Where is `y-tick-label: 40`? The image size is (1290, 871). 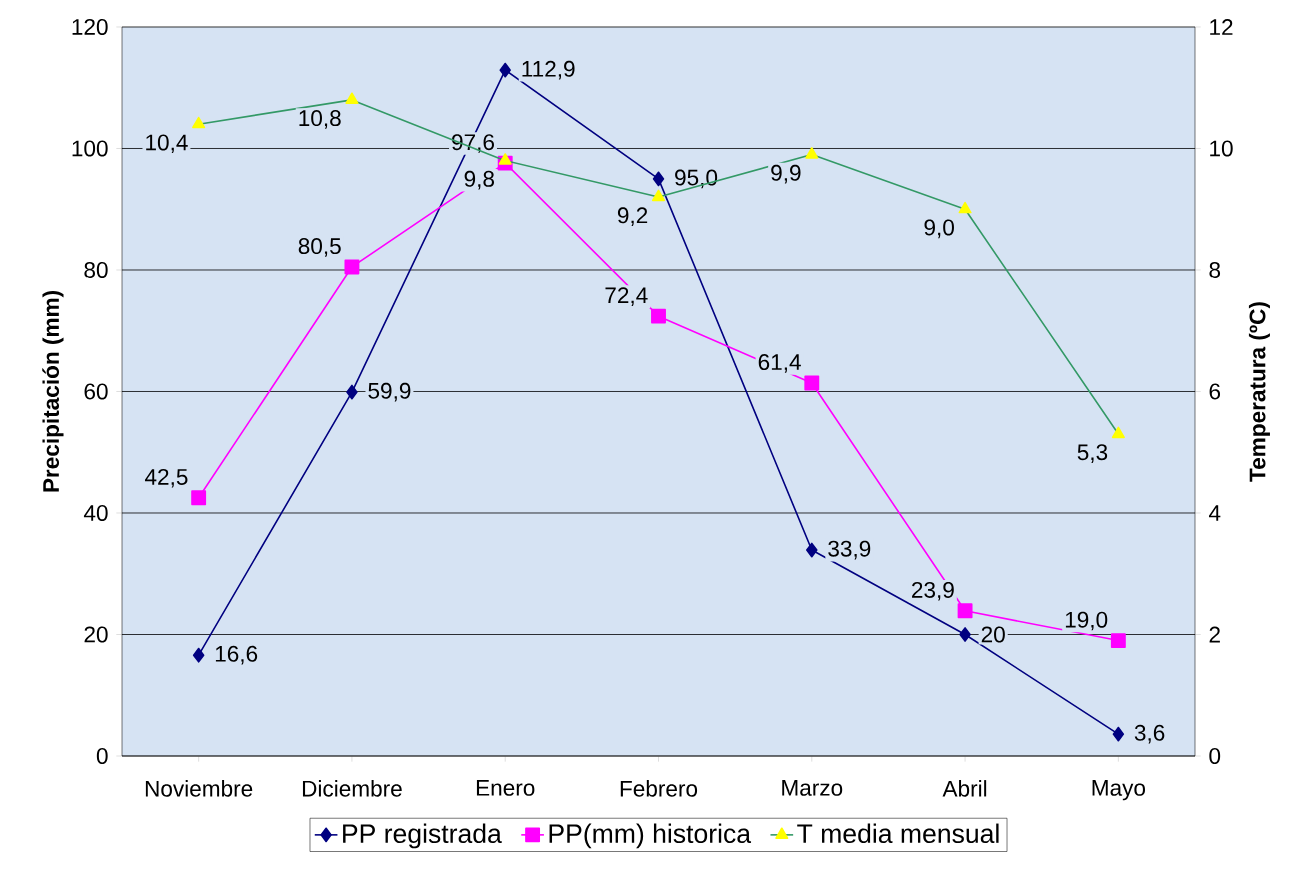
y-tick-label: 40 is located at coordinates (95, 513).